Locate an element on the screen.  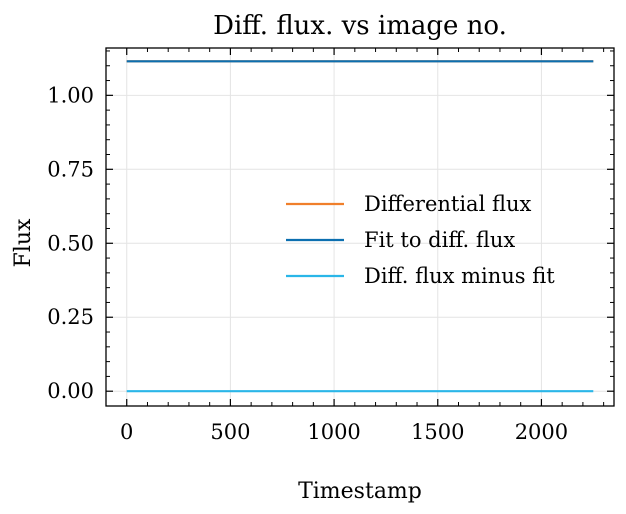
chart-title: Diff. flux. vs image no. is located at coordinates (360, 26).